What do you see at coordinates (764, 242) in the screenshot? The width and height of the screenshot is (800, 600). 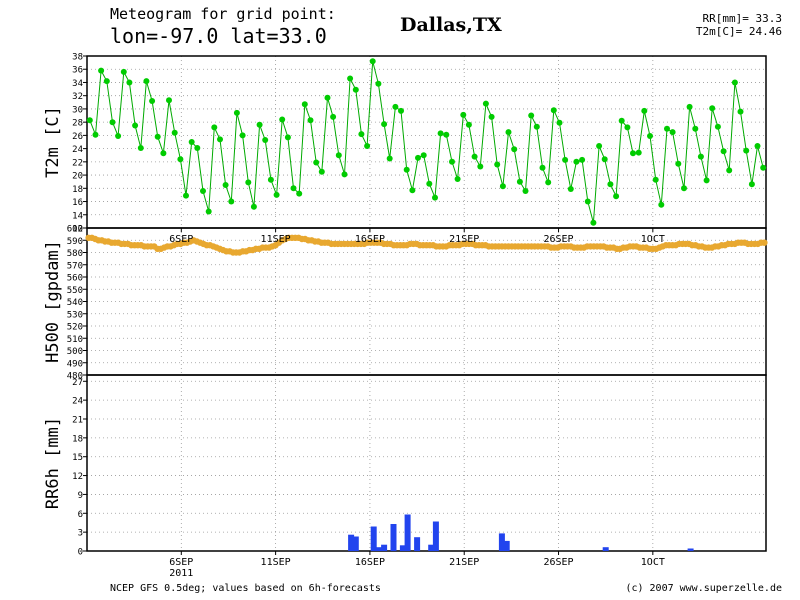 I see `h500-point` at bounding box center [764, 242].